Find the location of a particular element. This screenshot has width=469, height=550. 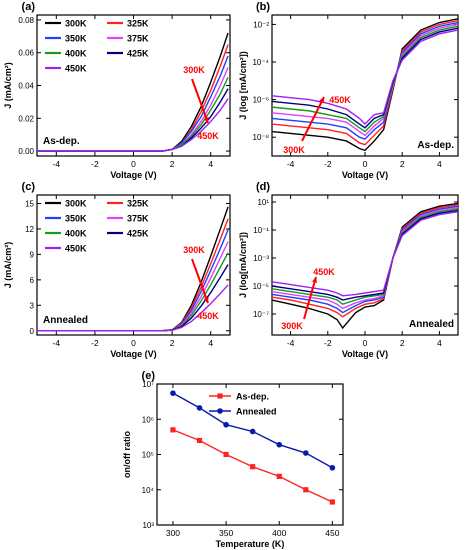

y-tick-label: 10⁻⁷ is located at coordinates (261, 314).